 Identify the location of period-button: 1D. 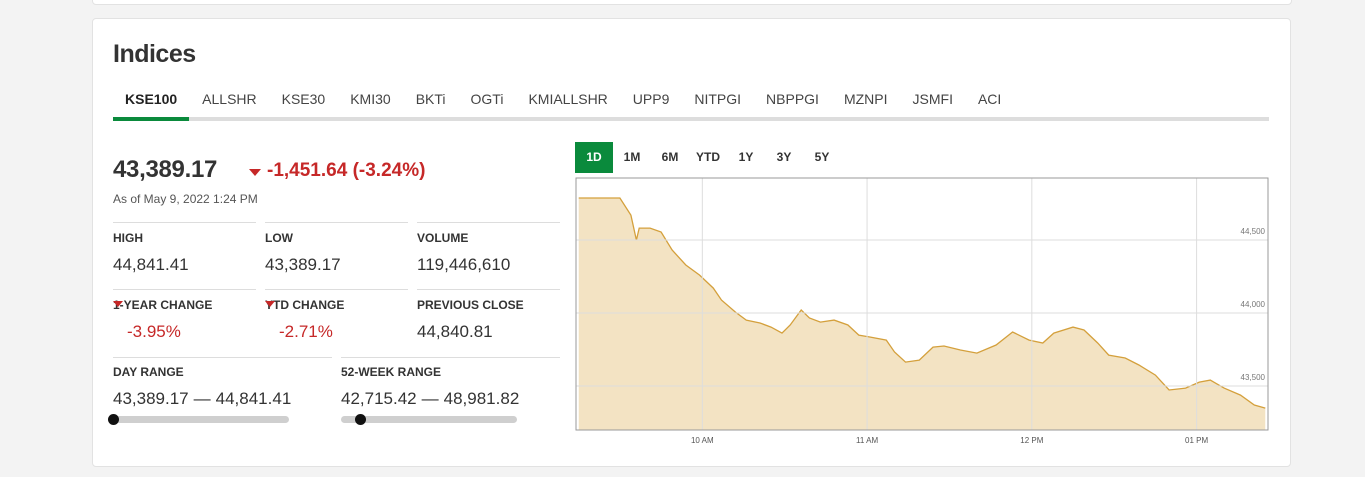
(594, 157).